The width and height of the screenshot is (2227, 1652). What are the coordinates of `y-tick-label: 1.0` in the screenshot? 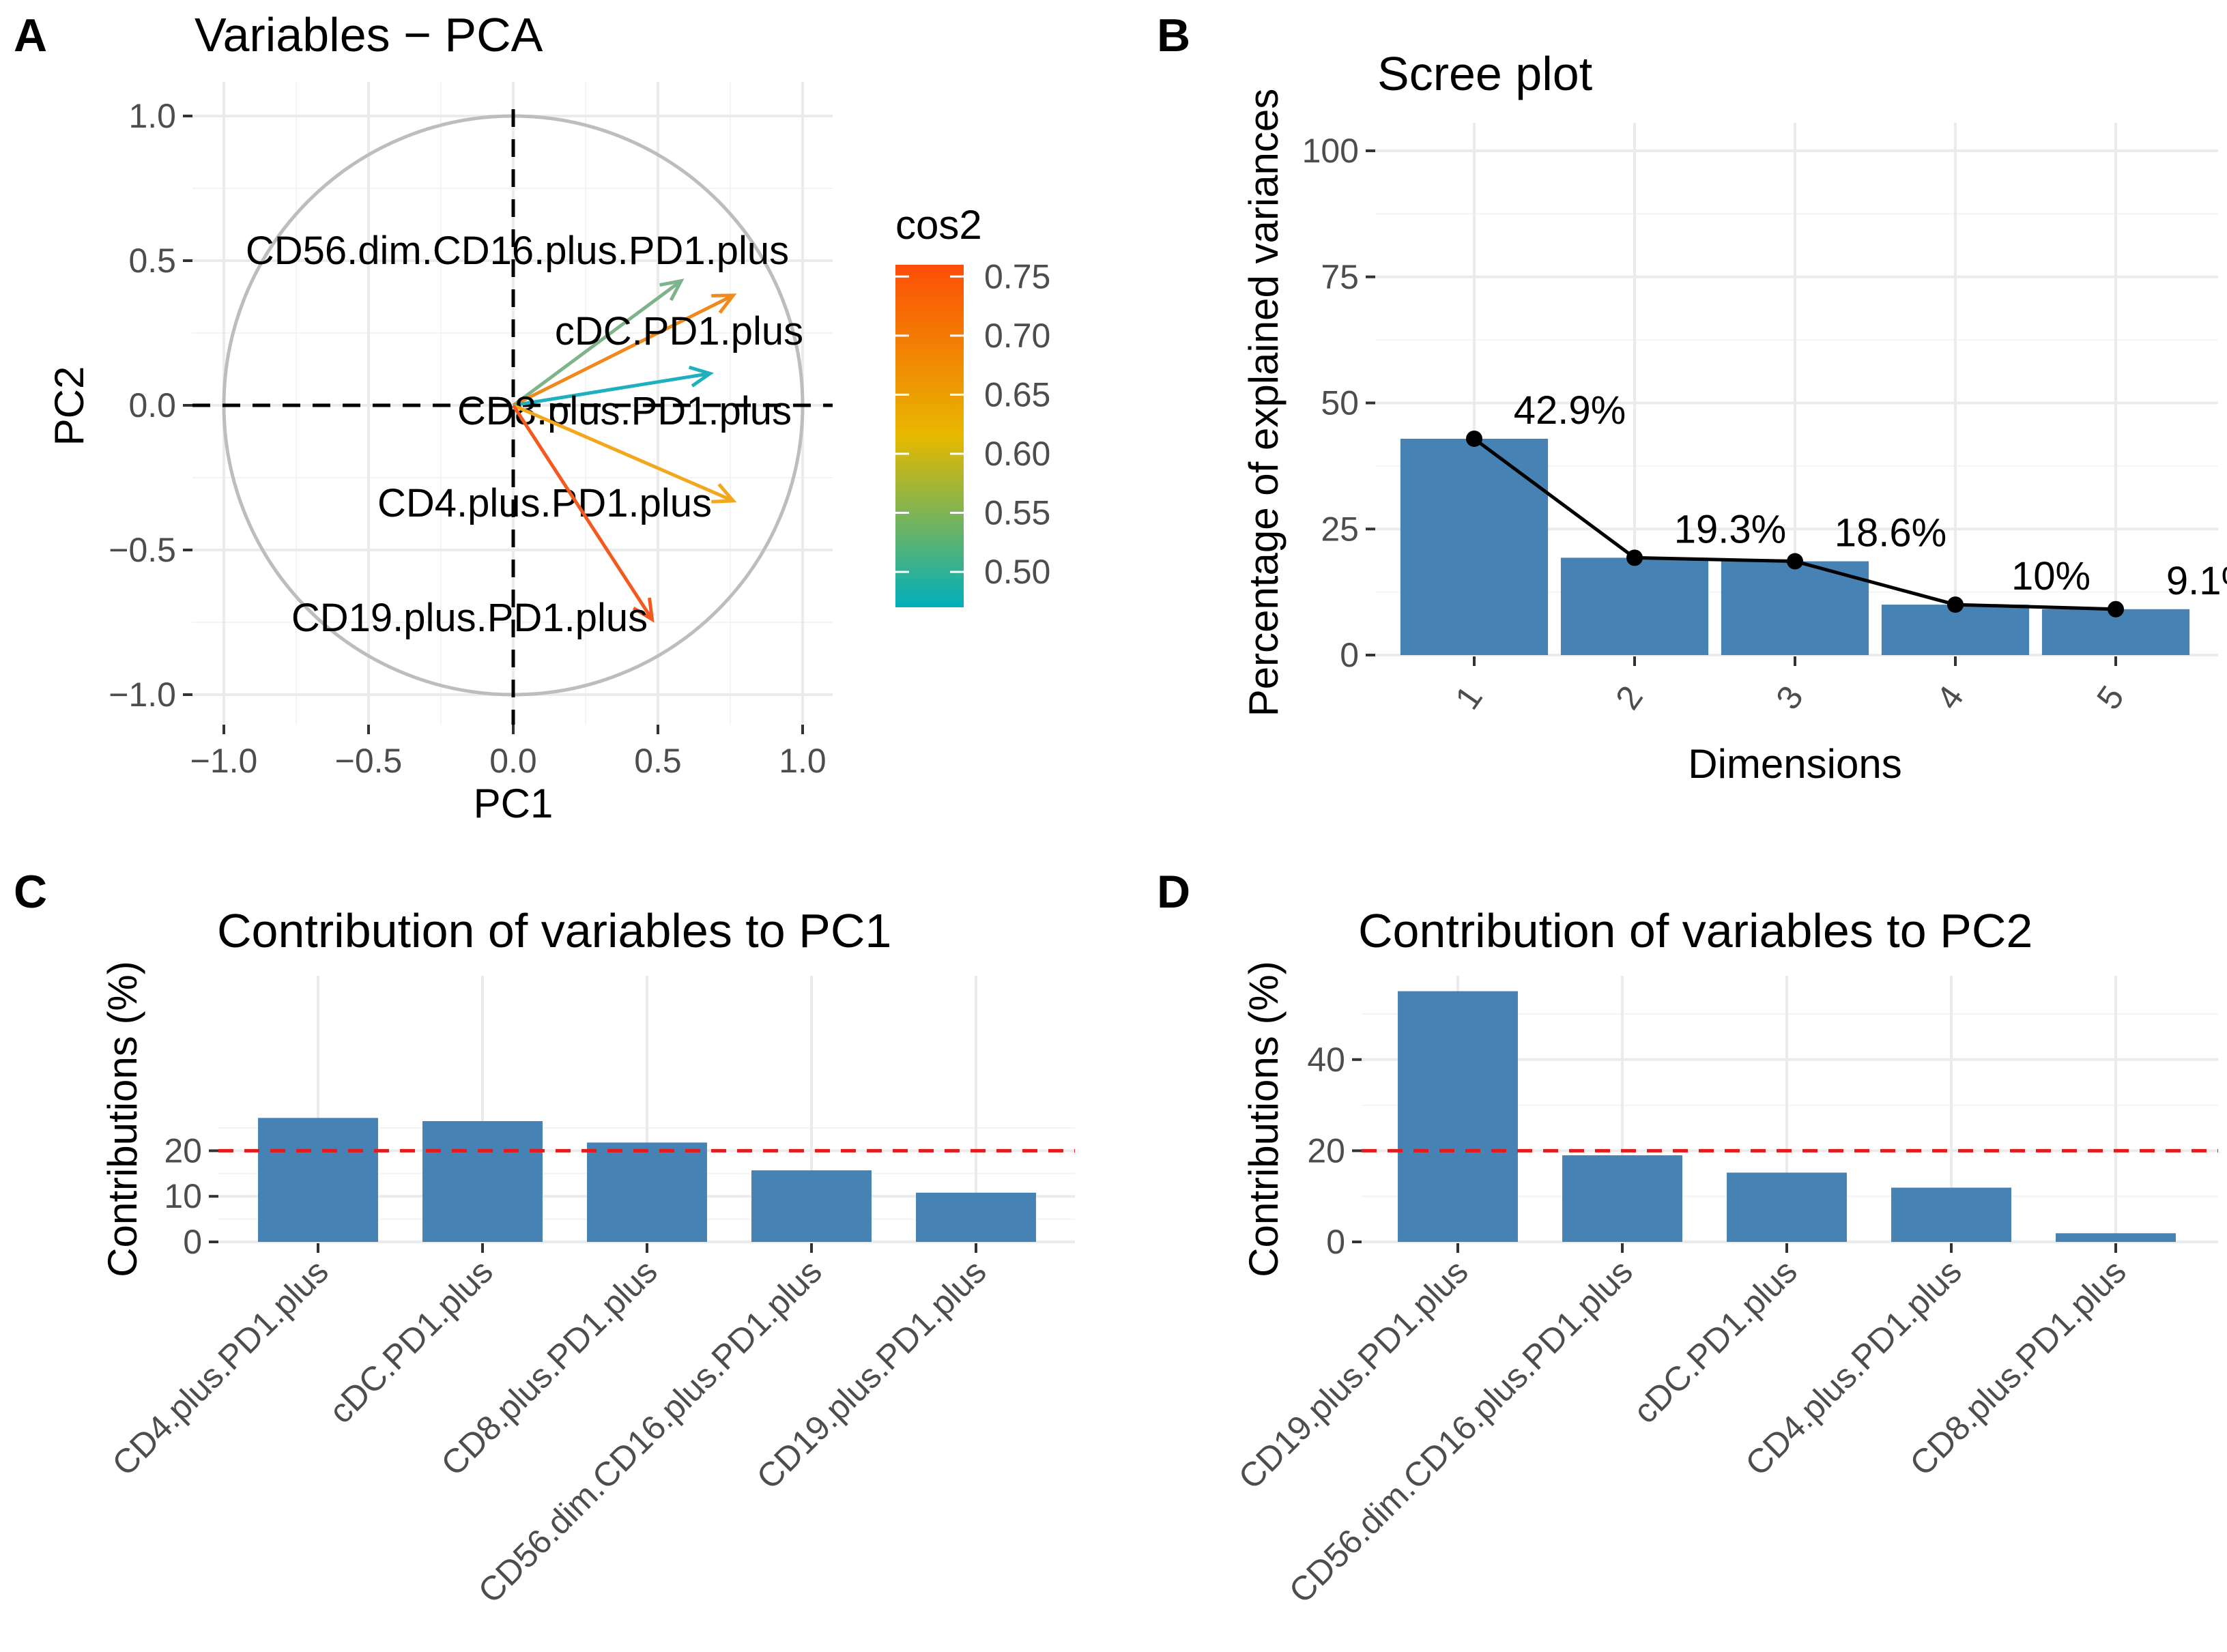 It's located at (152, 116).